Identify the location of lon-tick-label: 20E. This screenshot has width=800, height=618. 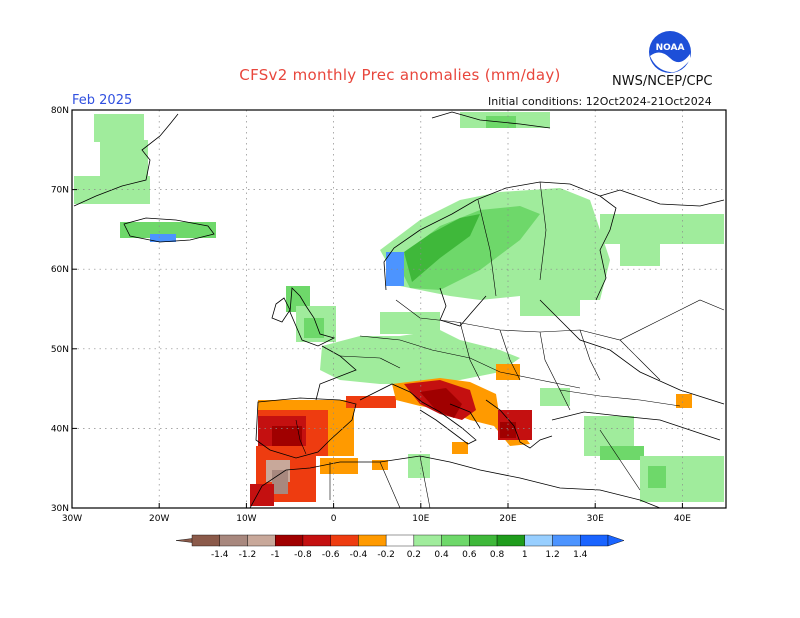
(507, 519).